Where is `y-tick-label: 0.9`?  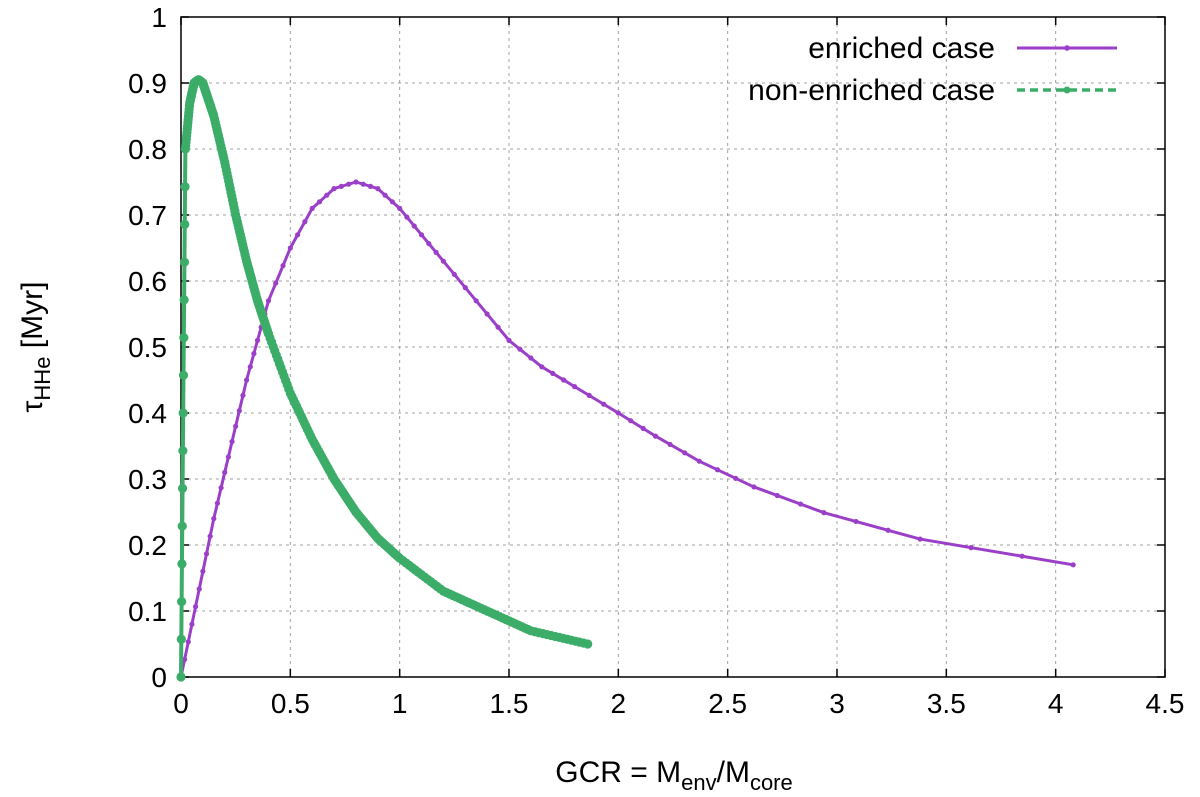
y-tick-label: 0.9 is located at coordinates (147, 83).